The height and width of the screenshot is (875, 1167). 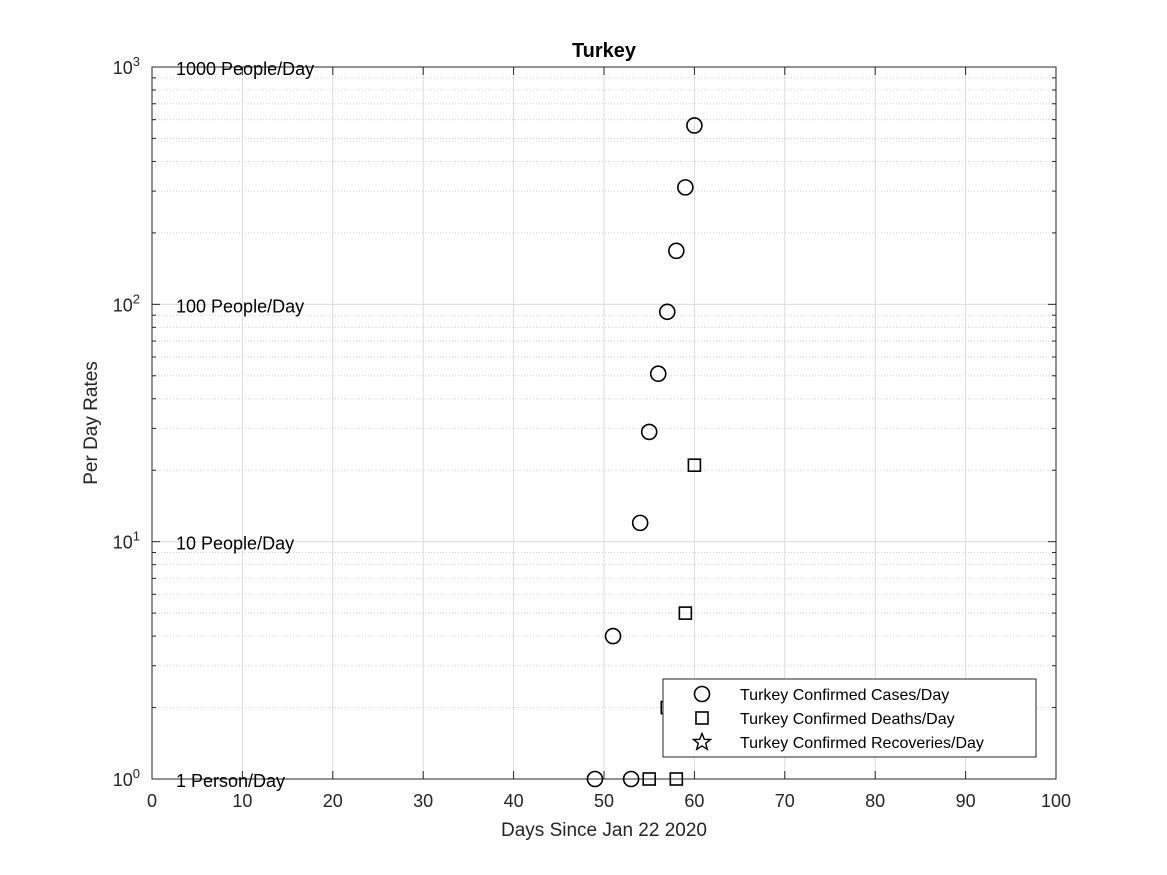 What do you see at coordinates (333, 801) in the screenshot?
I see `x-tick-label: 20` at bounding box center [333, 801].